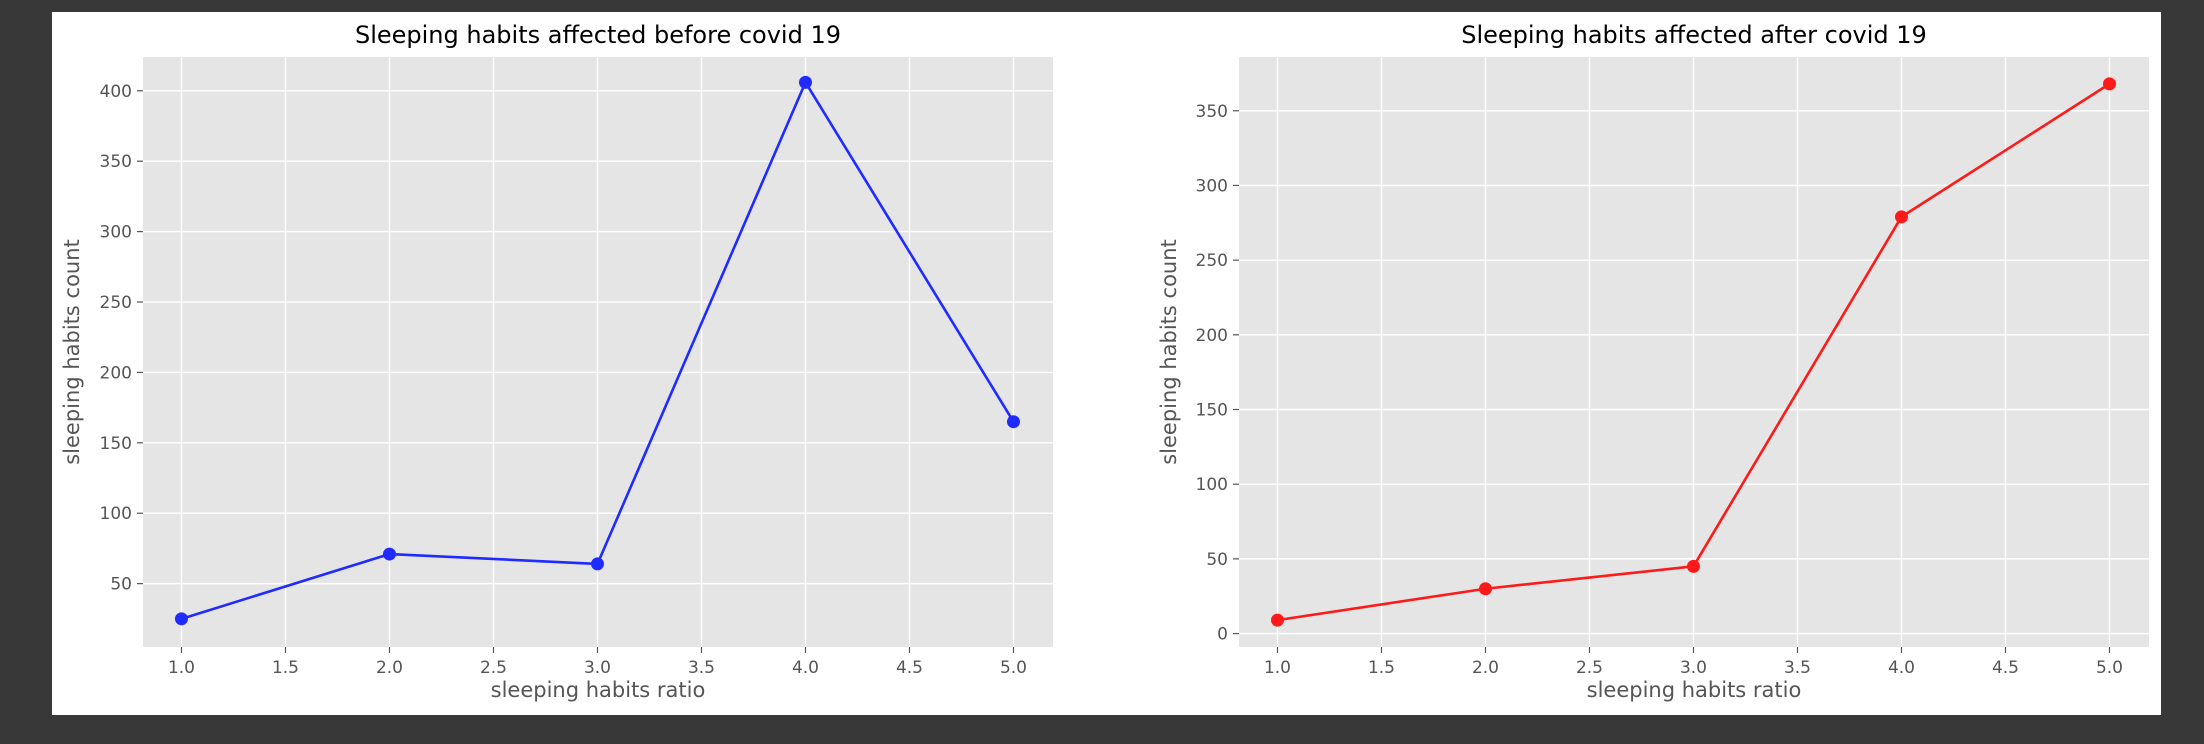 The image size is (2204, 744). I want to click on y-tick-label: 0, so click(1222, 635).